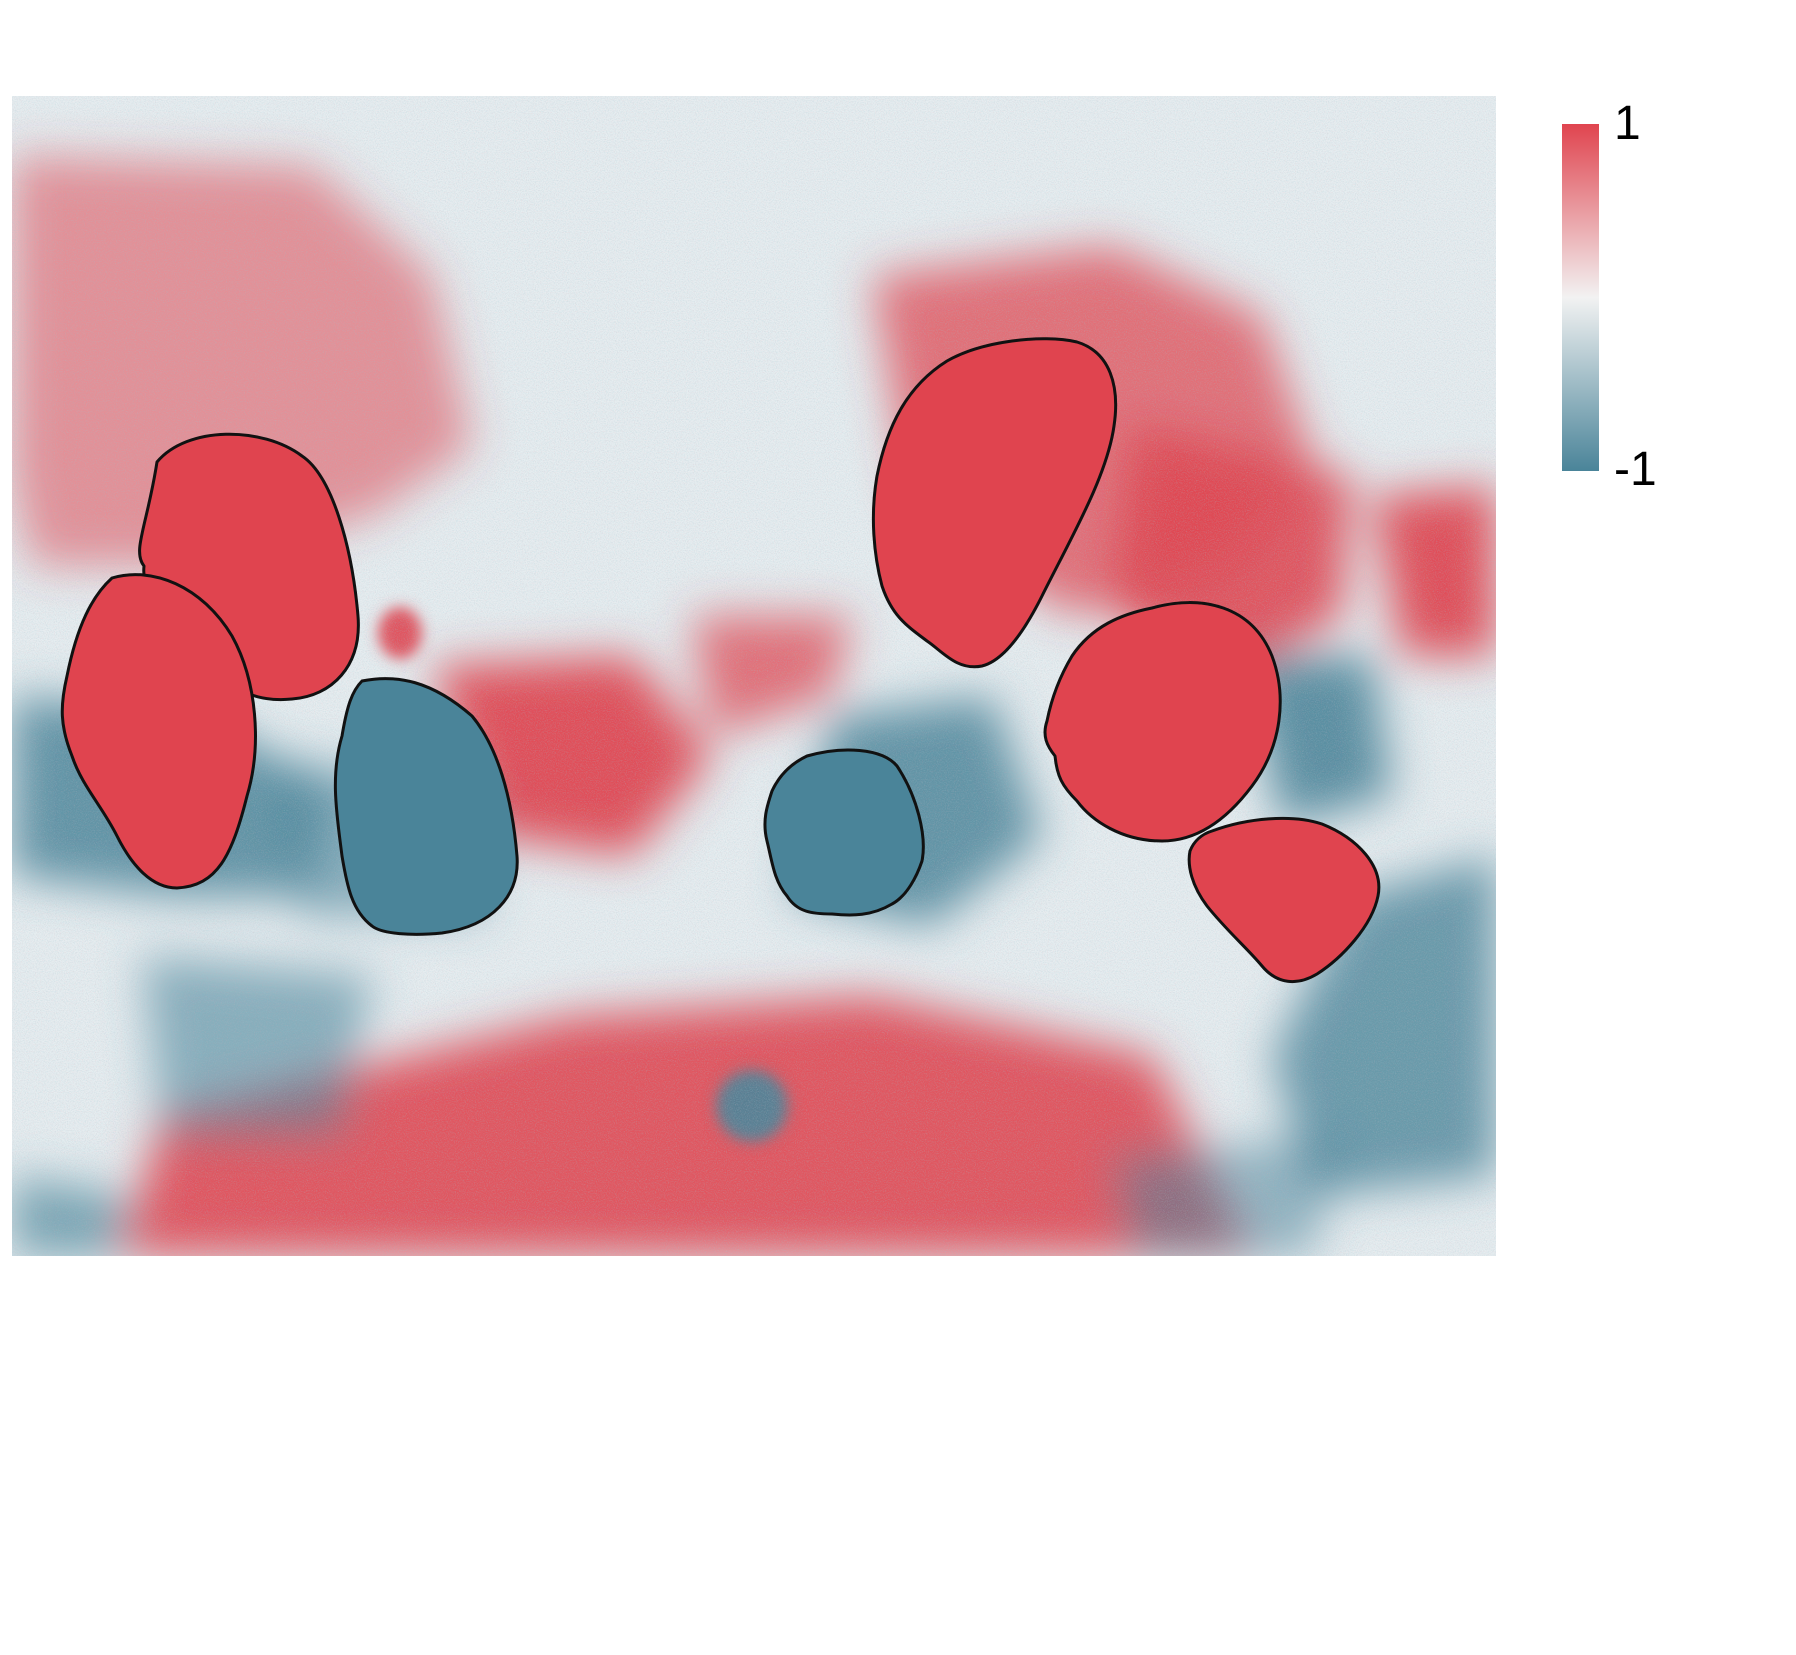  What do you see at coordinates (1635, 469) in the screenshot?
I see `colorbar-min-label: -1` at bounding box center [1635, 469].